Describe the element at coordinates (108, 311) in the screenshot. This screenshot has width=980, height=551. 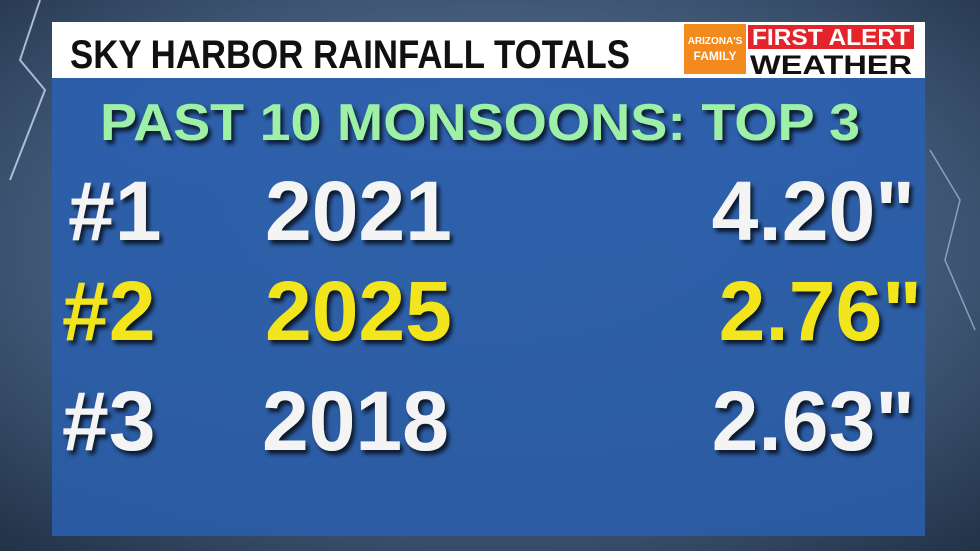
I see `rank: #2` at that location.